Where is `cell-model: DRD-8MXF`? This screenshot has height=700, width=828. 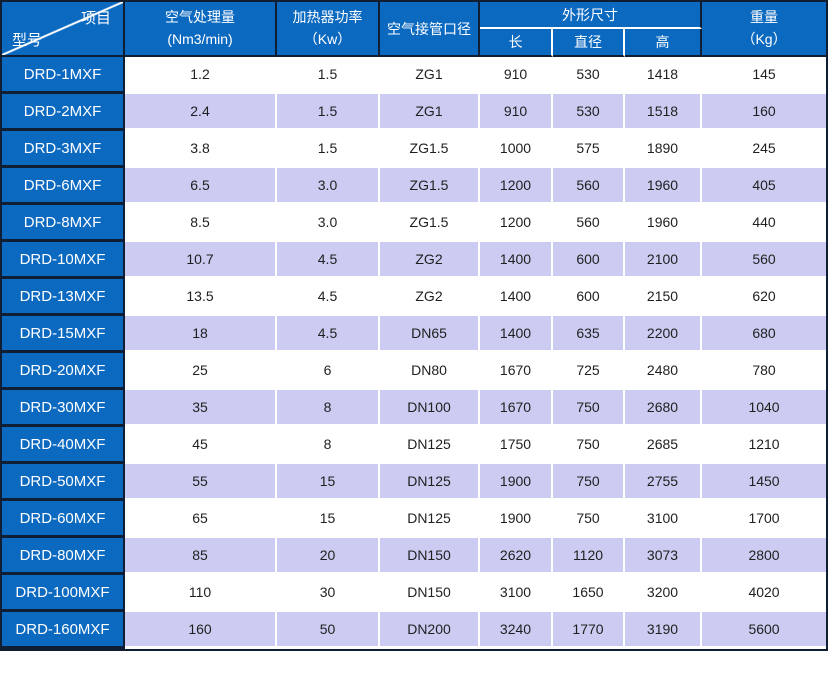
cell-model: DRD-8MXF is located at coordinates (63, 223).